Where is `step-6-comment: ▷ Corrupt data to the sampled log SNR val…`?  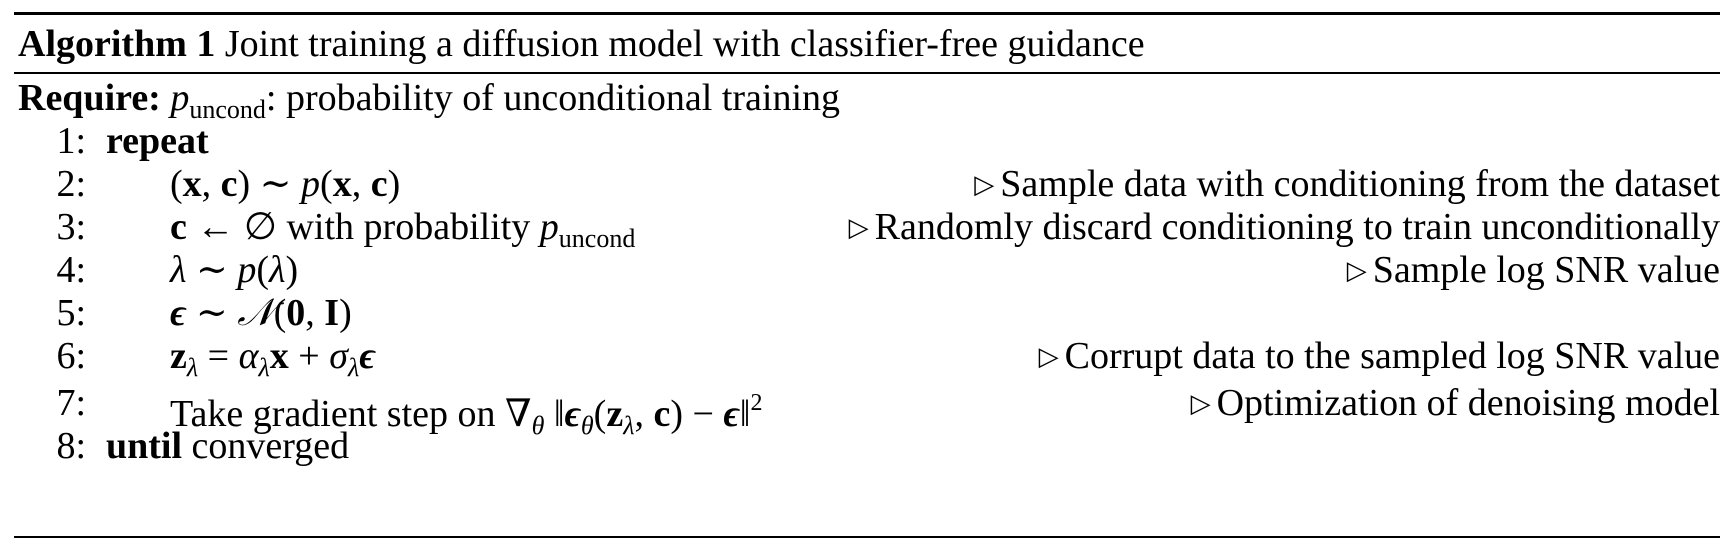 step-6-comment: ▷ Corrupt data to the sampled log SNR val… is located at coordinates (1379, 356).